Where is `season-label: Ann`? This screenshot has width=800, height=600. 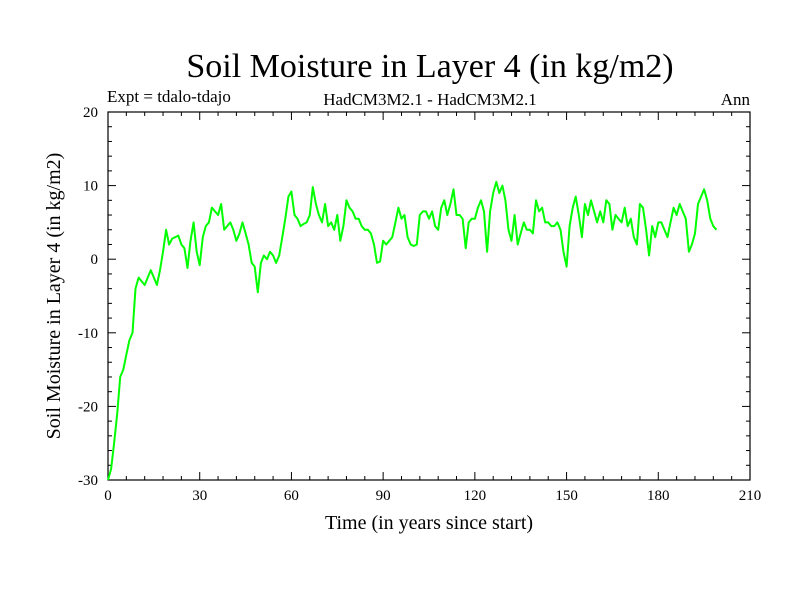 season-label: Ann is located at coordinates (736, 99).